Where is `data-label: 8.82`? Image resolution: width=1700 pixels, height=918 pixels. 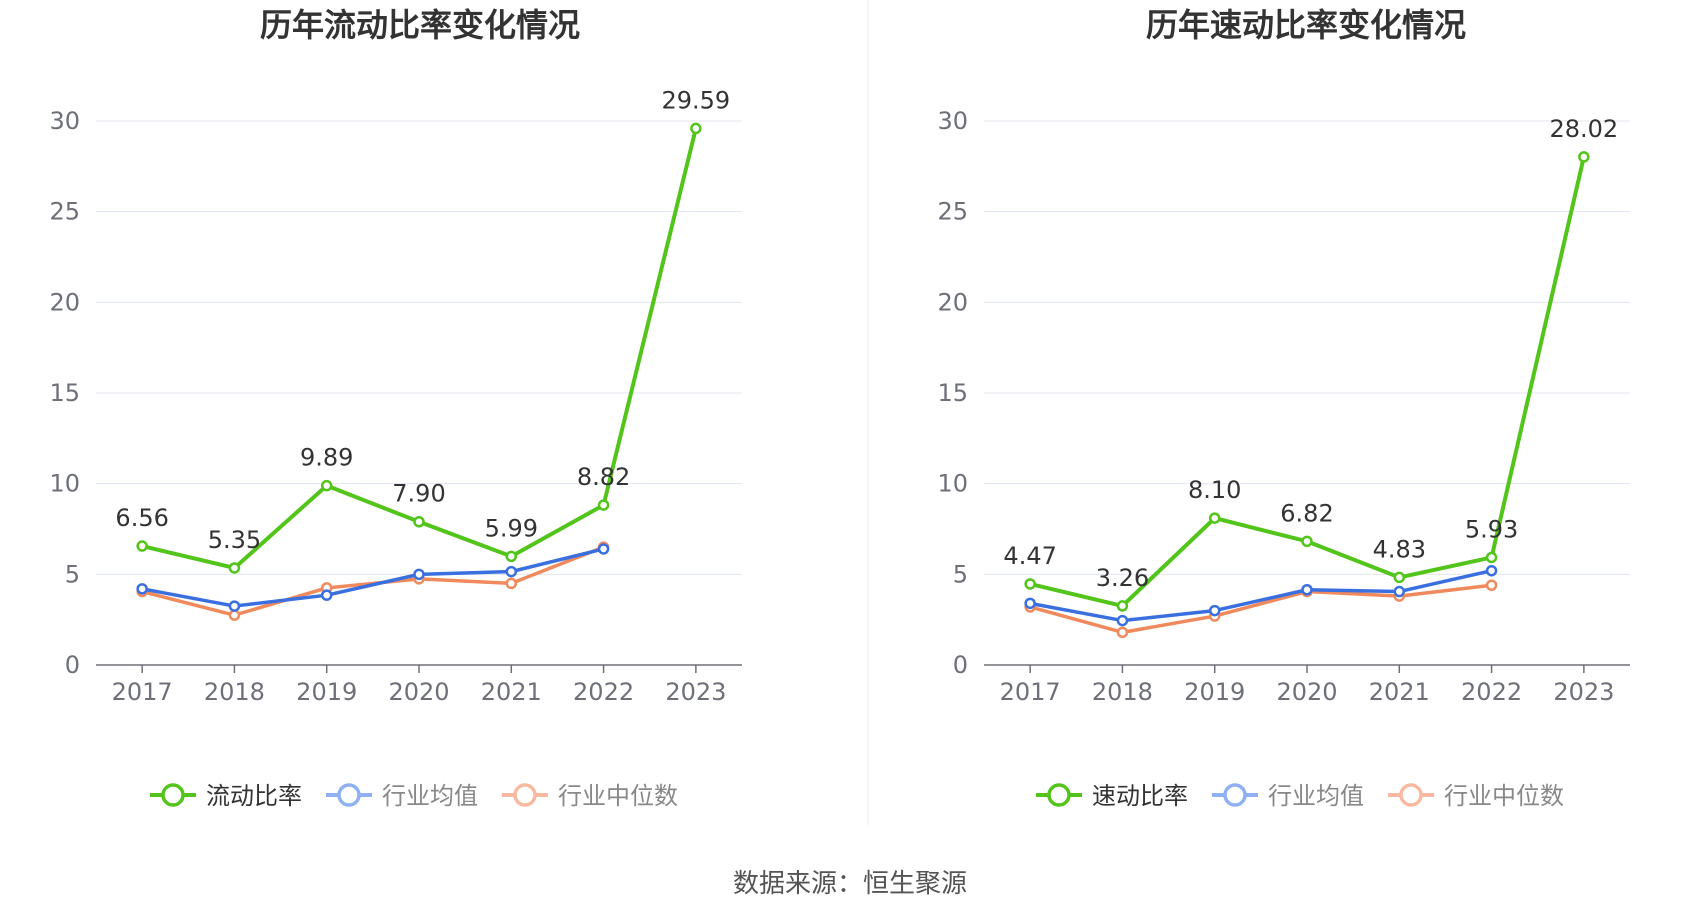
data-label: 8.82 is located at coordinates (603, 477).